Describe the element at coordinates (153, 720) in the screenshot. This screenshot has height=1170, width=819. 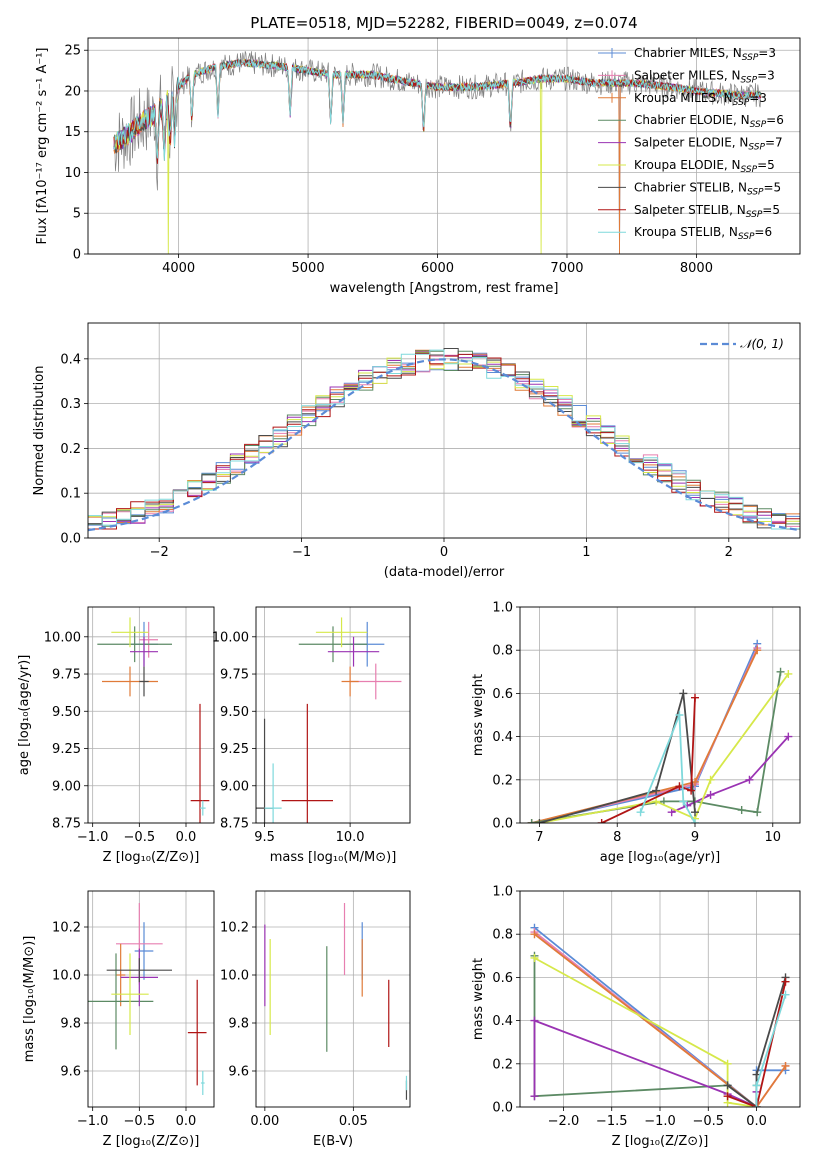
I see `plot-area-age-vs-Z` at that location.